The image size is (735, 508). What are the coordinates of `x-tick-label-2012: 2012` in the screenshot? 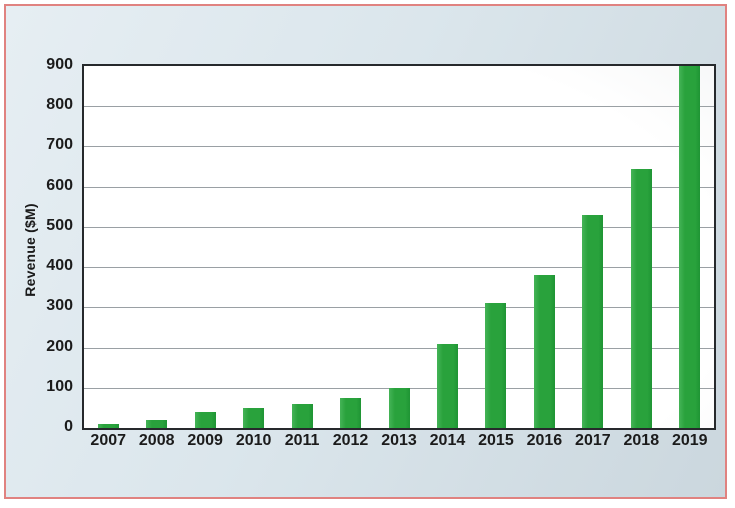 It's located at (350, 440).